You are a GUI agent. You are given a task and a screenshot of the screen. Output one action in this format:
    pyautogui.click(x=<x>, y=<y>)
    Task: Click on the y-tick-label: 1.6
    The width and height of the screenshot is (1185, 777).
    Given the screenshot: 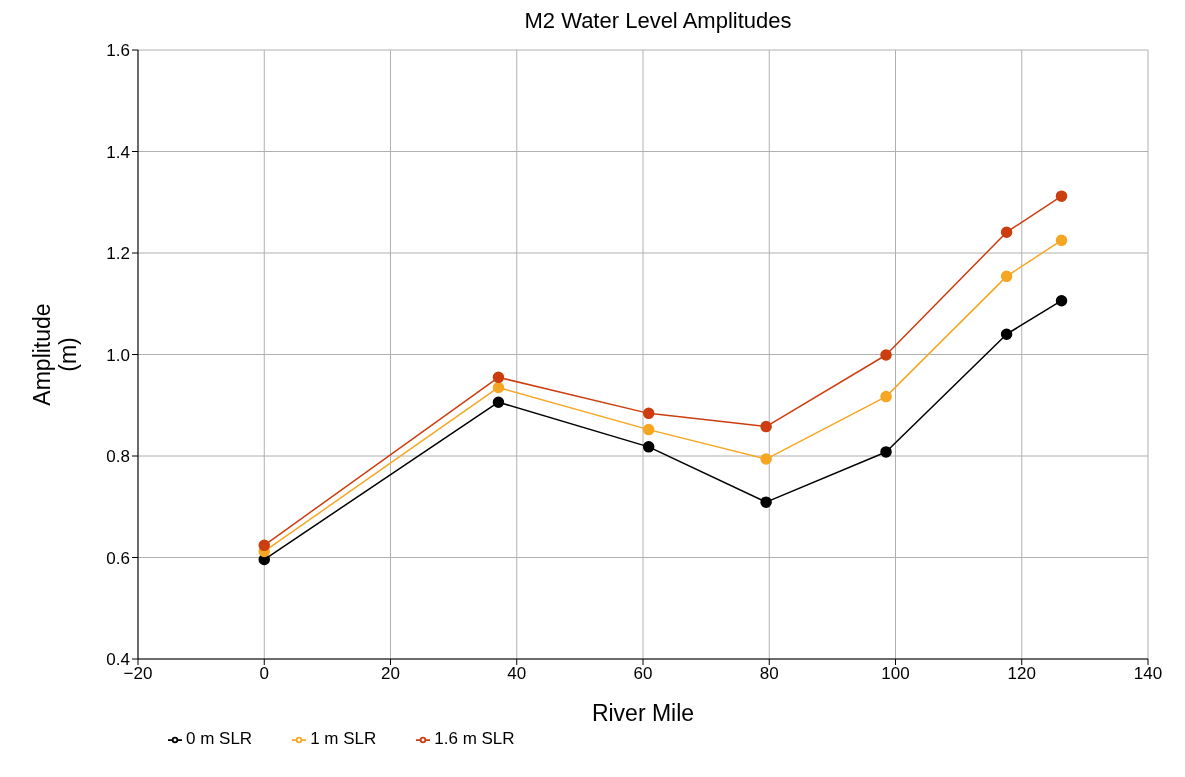 What is the action you would take?
    pyautogui.click(x=118, y=51)
    